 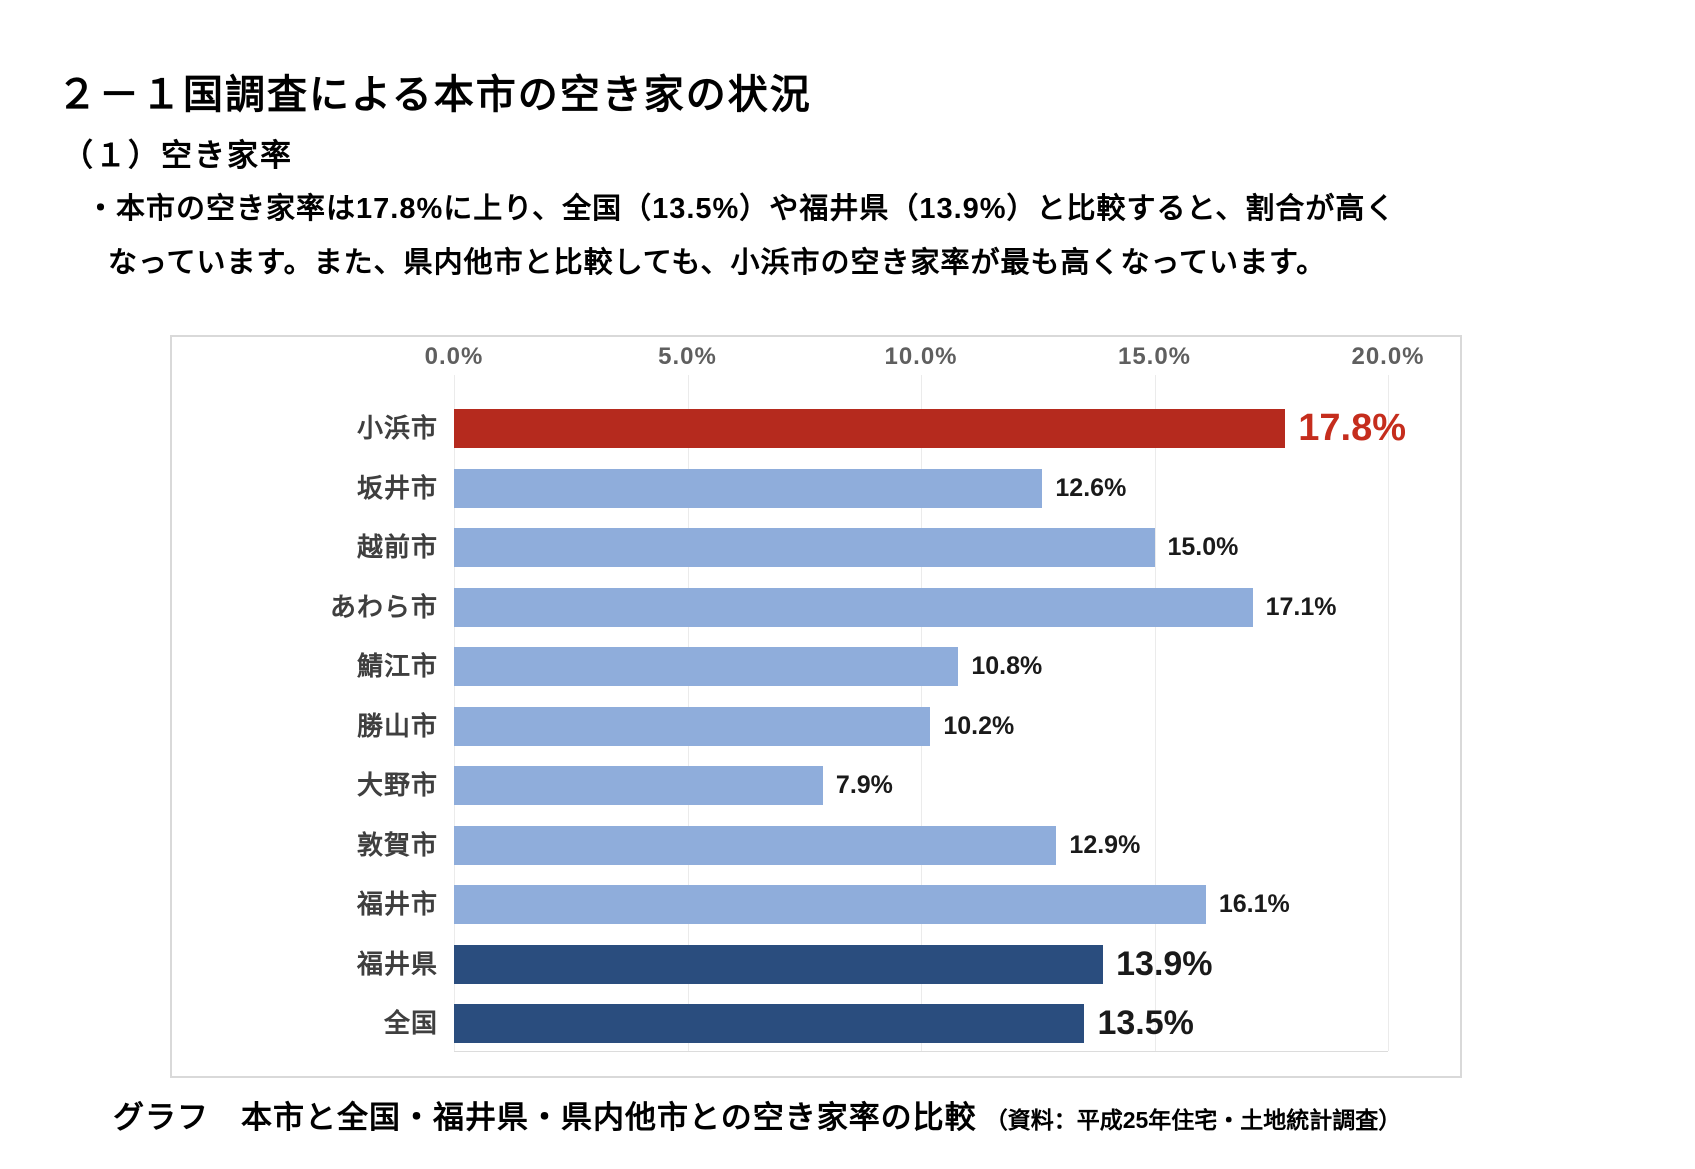 What do you see at coordinates (1145, 1023) in the screenshot?
I see `value-label: 13.5%` at bounding box center [1145, 1023].